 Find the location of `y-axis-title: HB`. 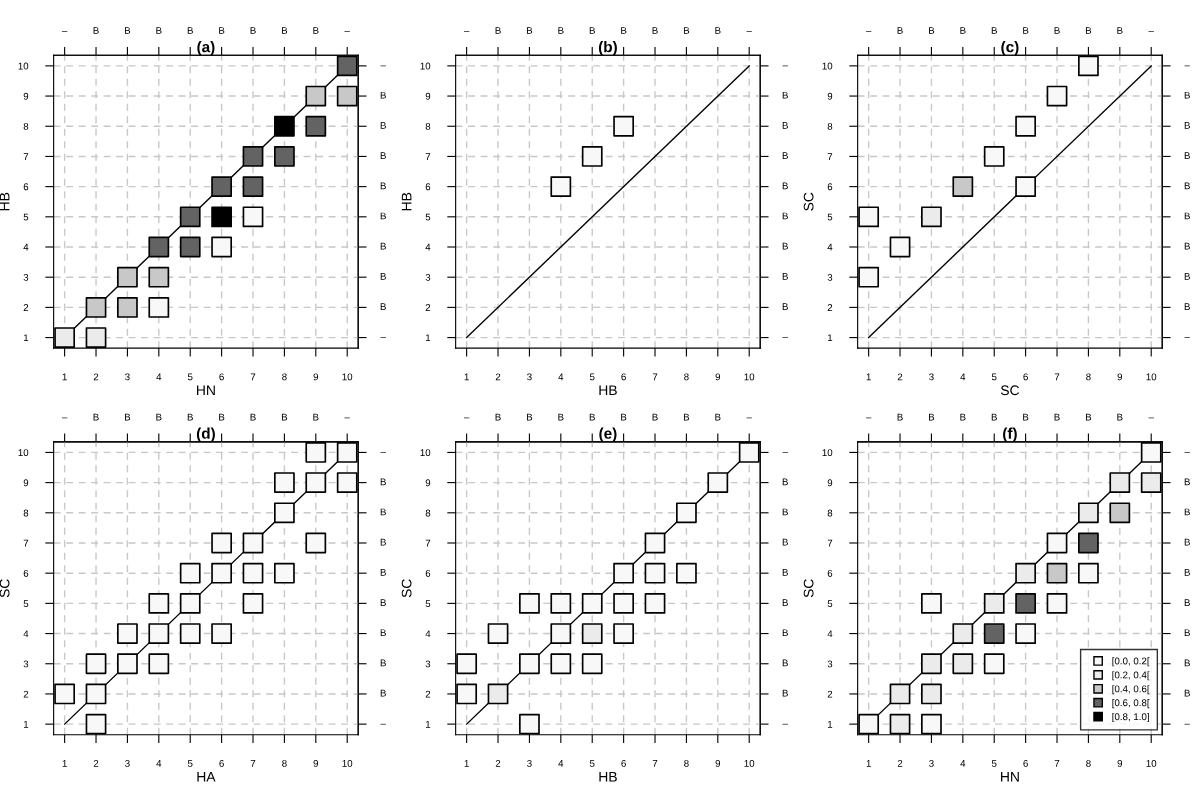

y-axis-title: HB is located at coordinates (406, 201).